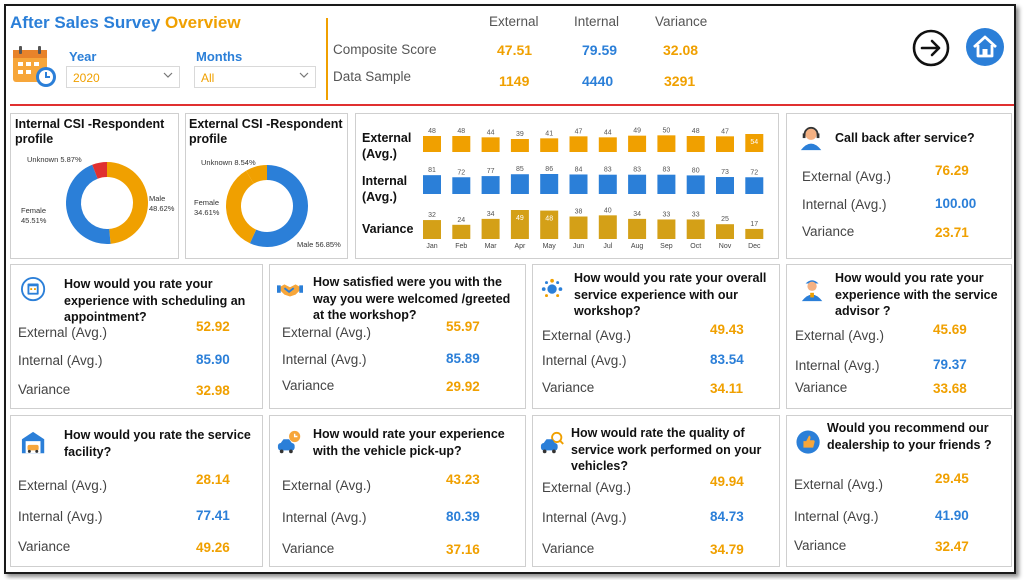 The height and width of the screenshot is (580, 1024). I want to click on month-tick-label: Jan, so click(431, 246).